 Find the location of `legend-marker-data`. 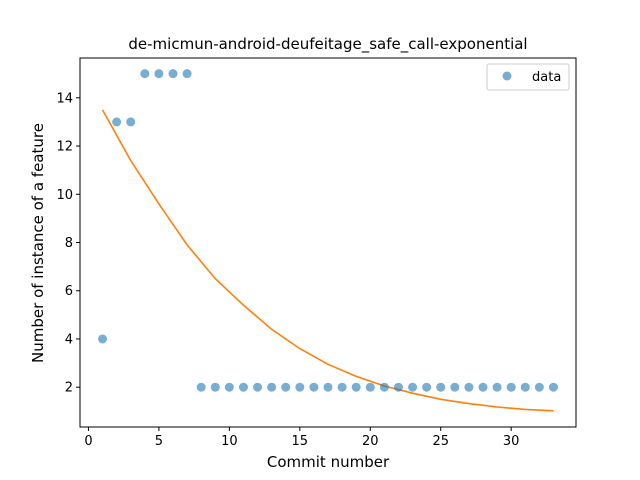

legend-marker-data is located at coordinates (507, 76).